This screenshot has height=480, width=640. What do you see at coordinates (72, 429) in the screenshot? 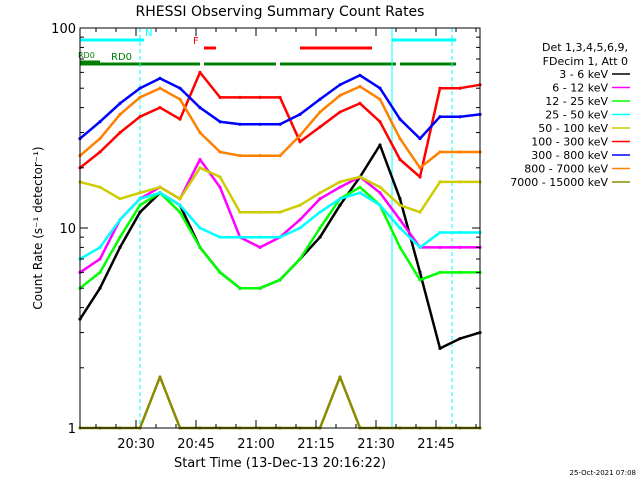
I see `y-tick-label: 1` at bounding box center [72, 429].